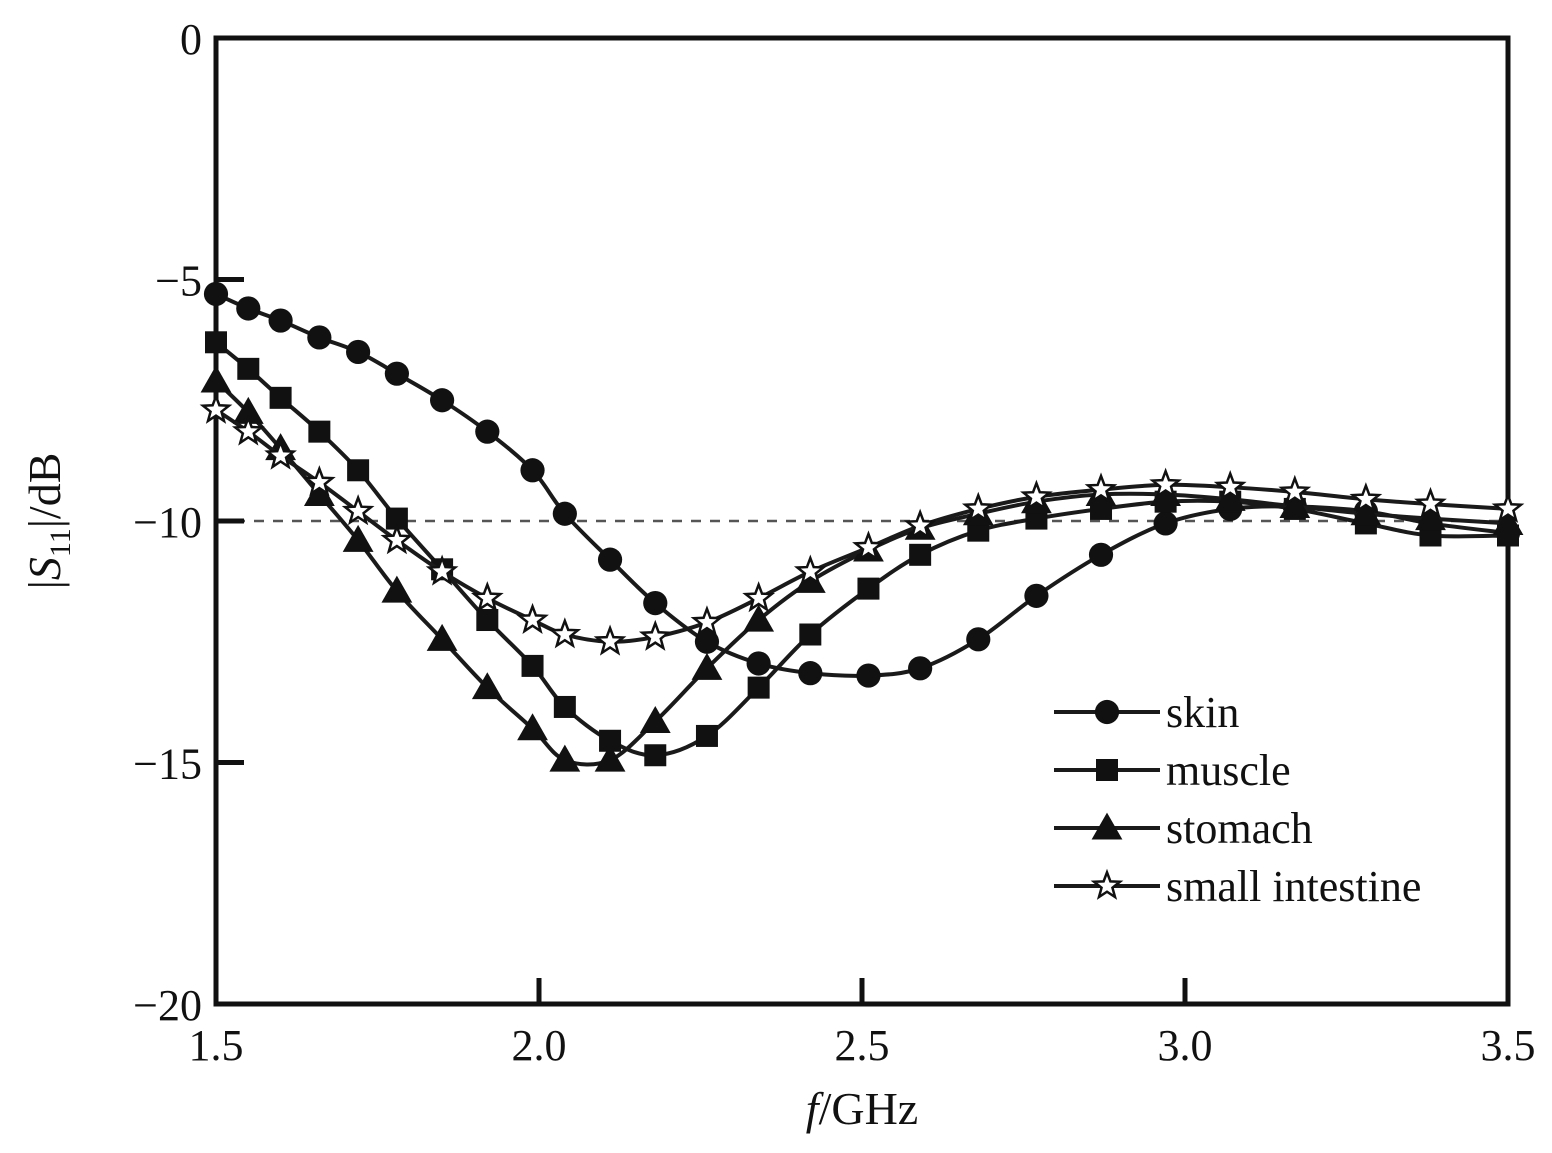 The width and height of the screenshot is (1552, 1153). I want to click on y-axis-title-suffix: |/dB, so click(44, 491).